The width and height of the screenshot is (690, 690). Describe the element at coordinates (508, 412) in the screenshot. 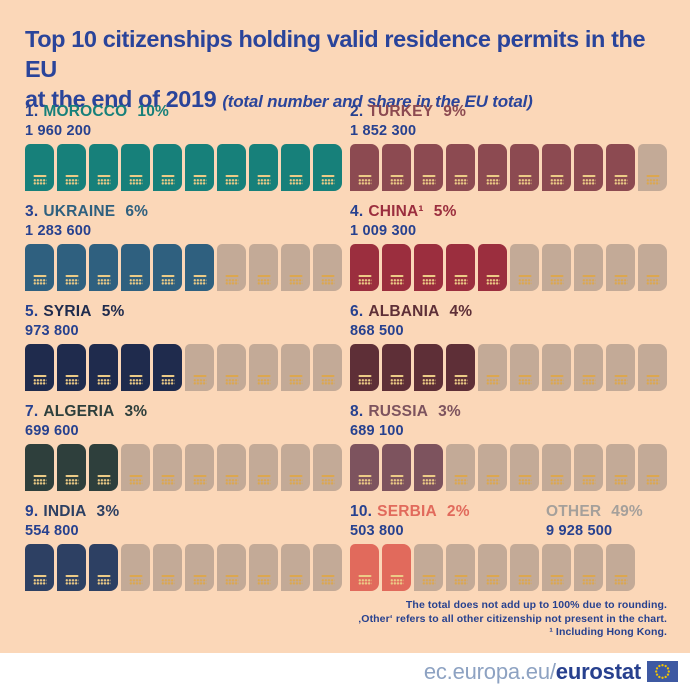

I see `country-label: 8. RUSSIA 3%` at that location.